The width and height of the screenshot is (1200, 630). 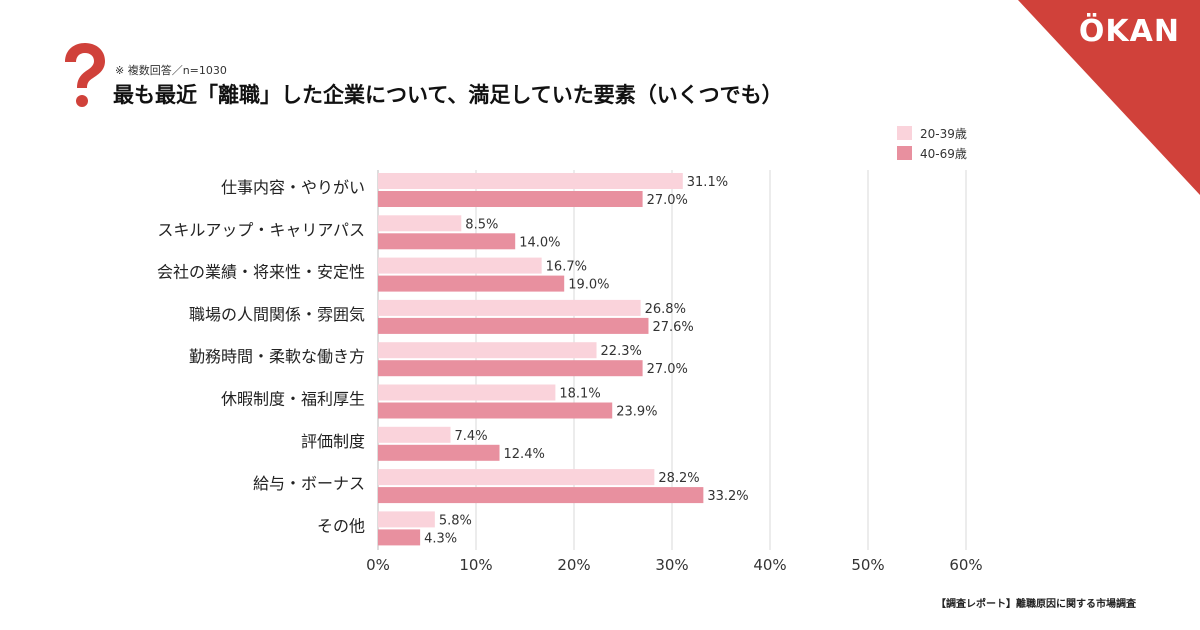 I want to click on okan-logo: ÖKAN, so click(x=1129, y=31).